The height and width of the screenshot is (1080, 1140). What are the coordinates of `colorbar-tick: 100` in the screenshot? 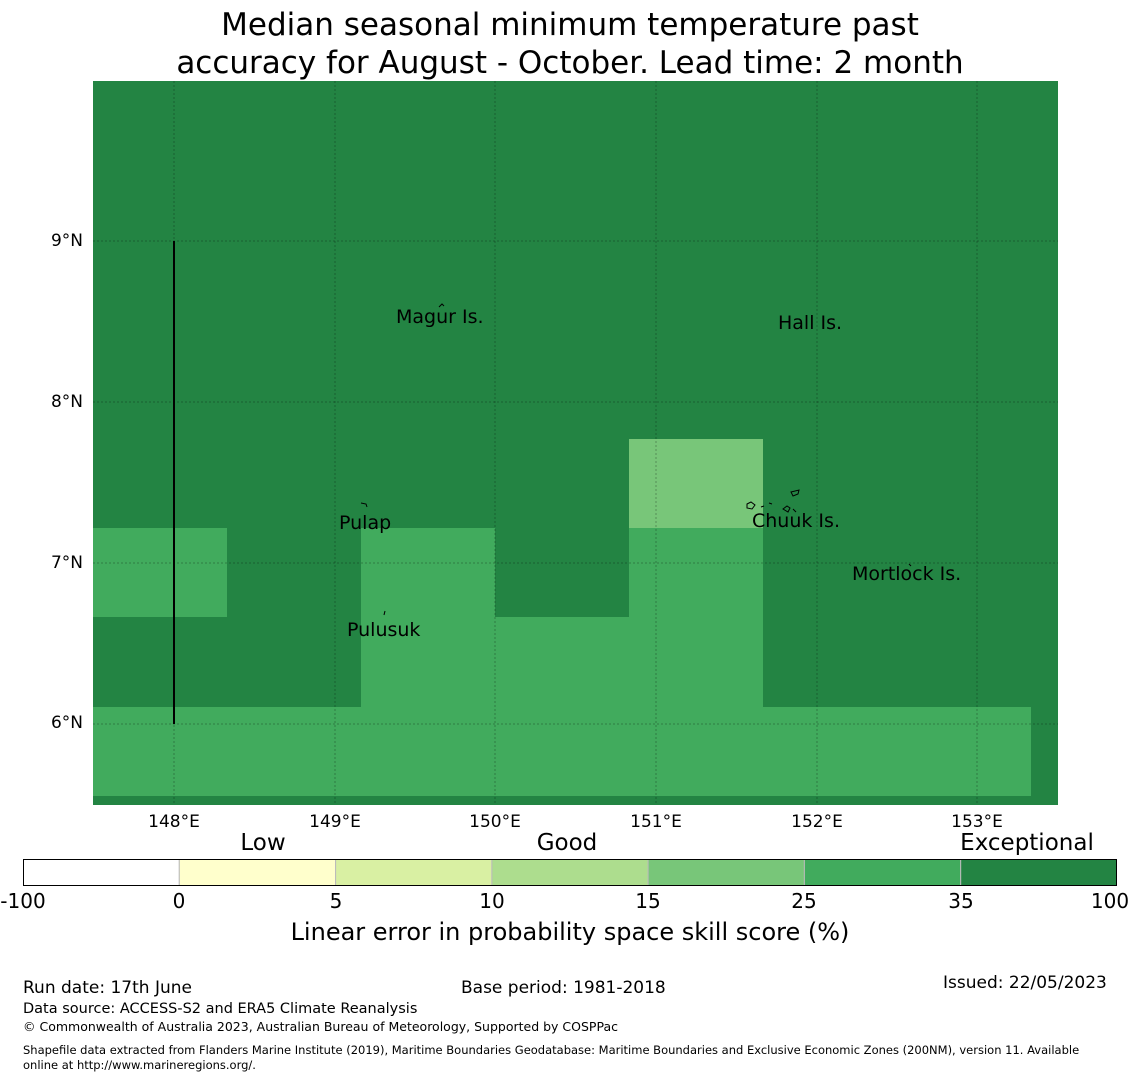 It's located at (1110, 901).